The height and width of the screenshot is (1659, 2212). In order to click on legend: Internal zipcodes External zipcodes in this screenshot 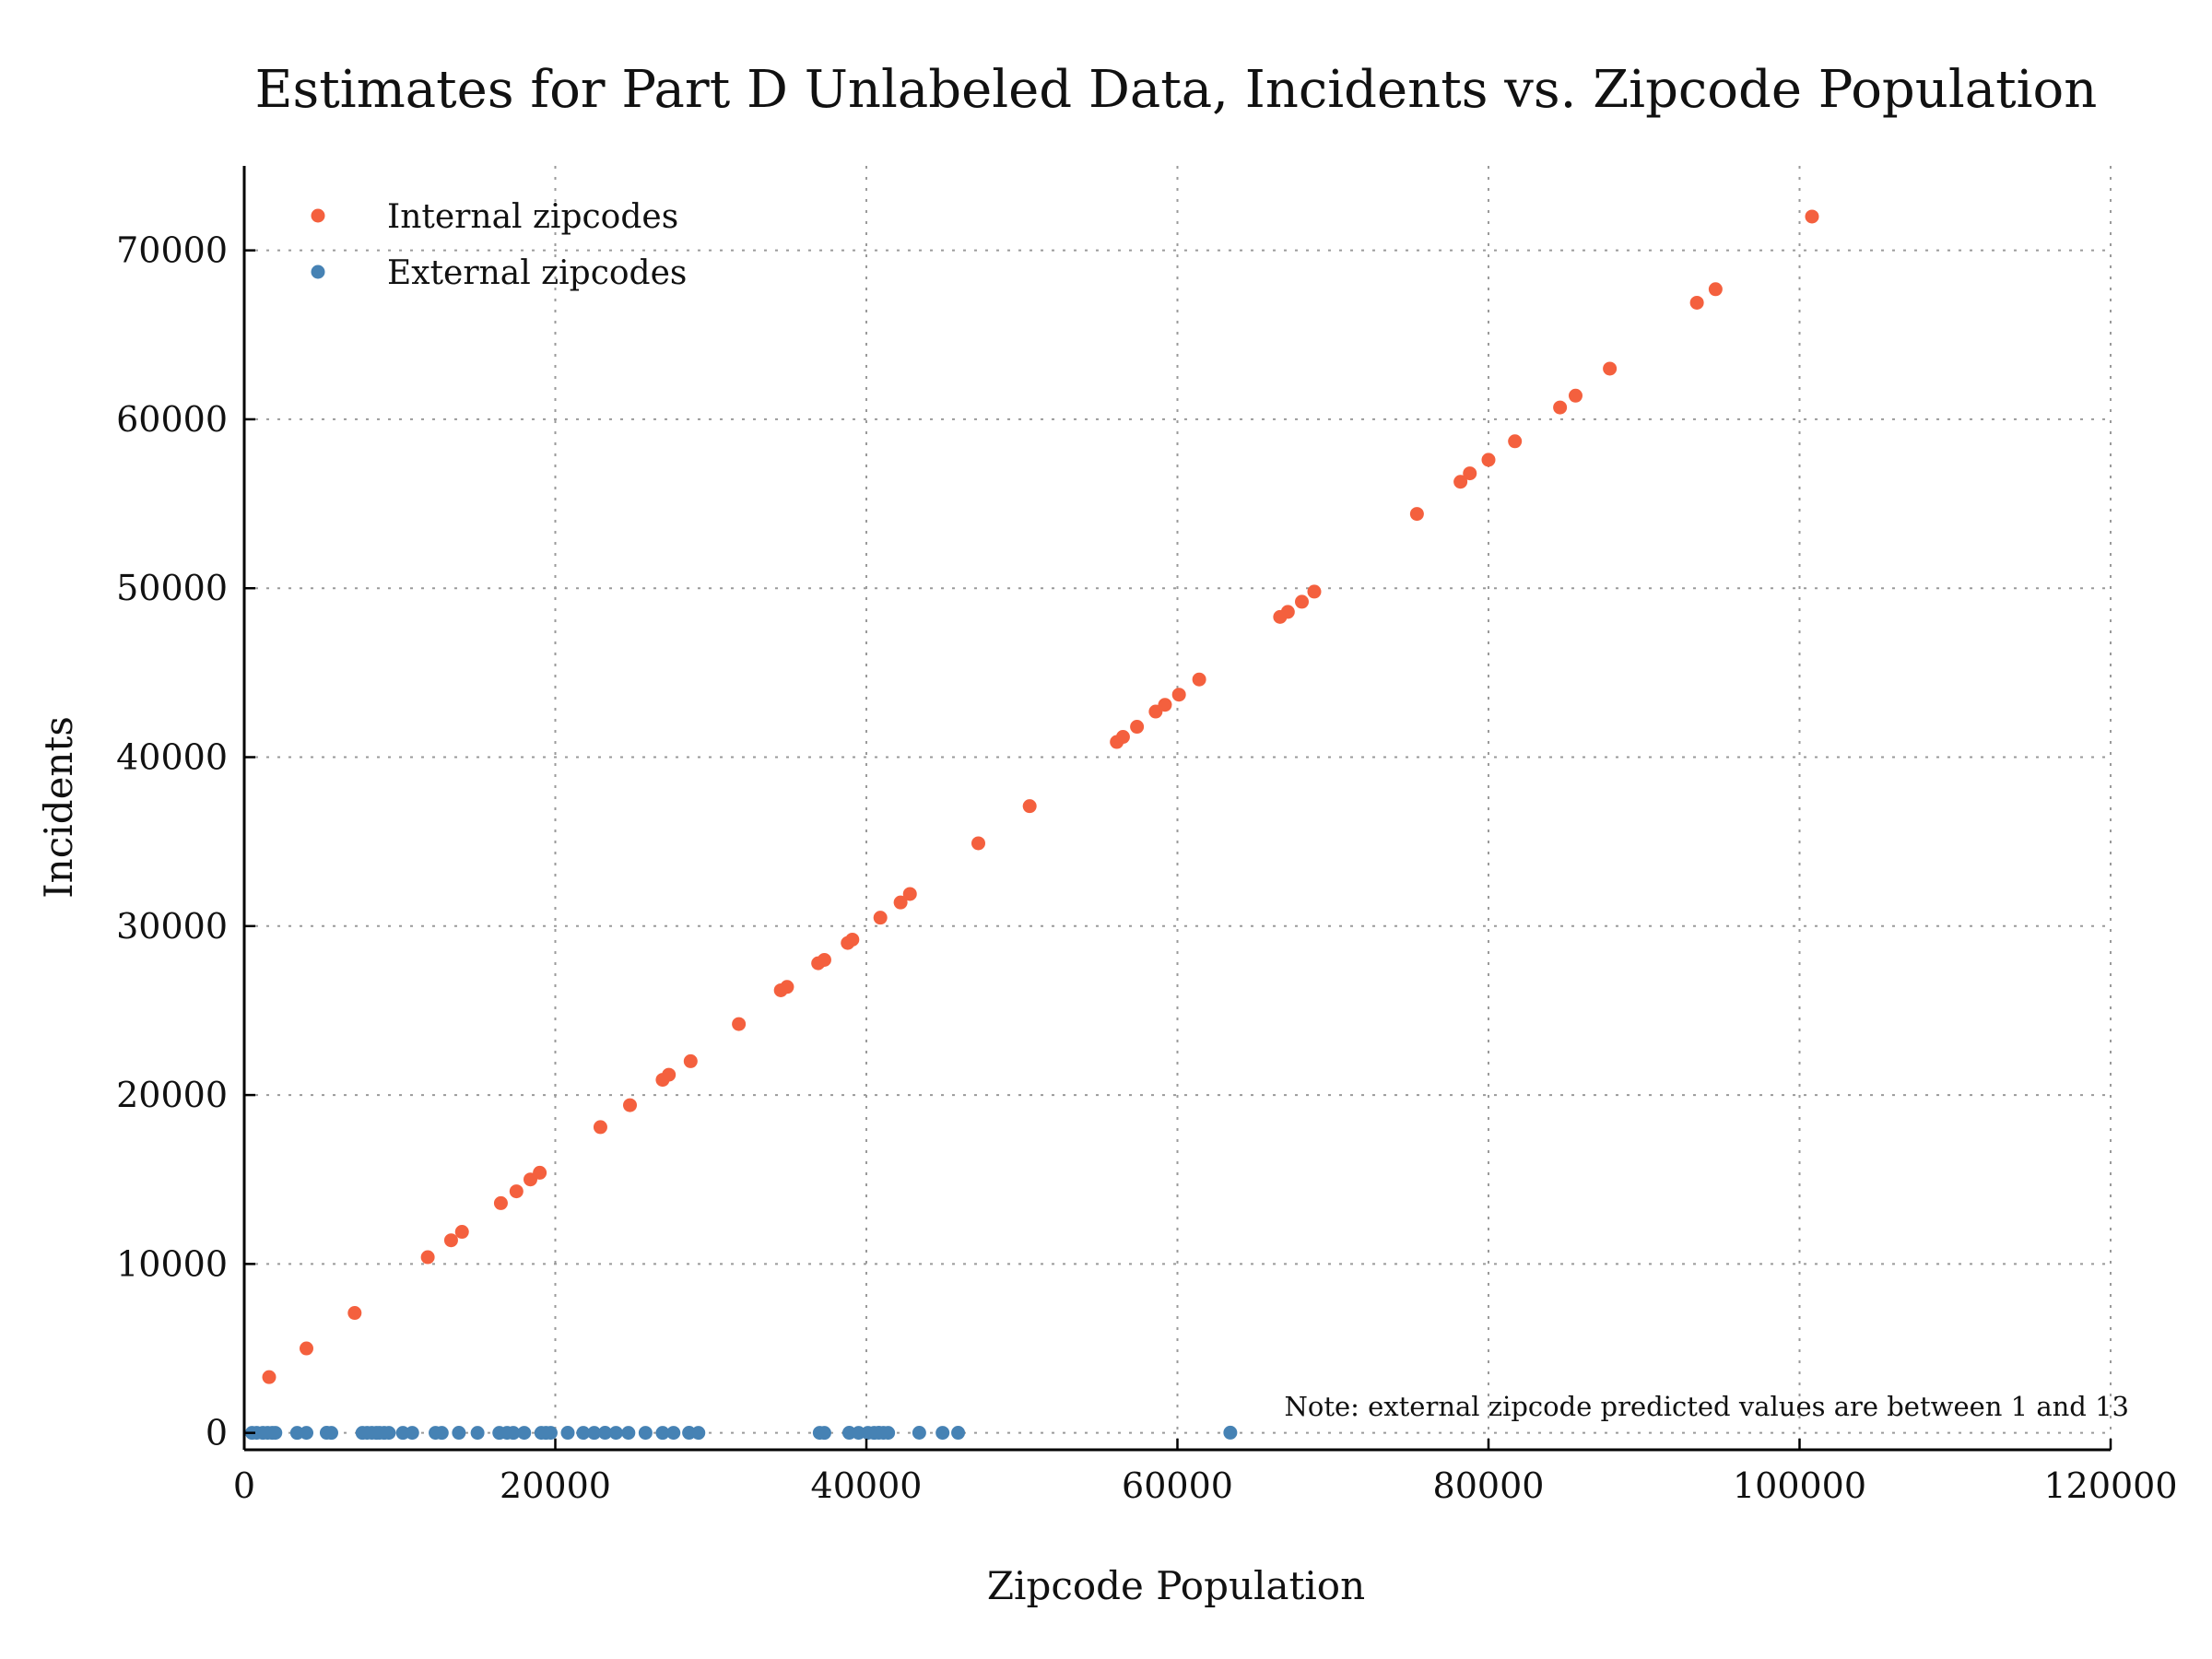, I will do `click(499, 245)`.